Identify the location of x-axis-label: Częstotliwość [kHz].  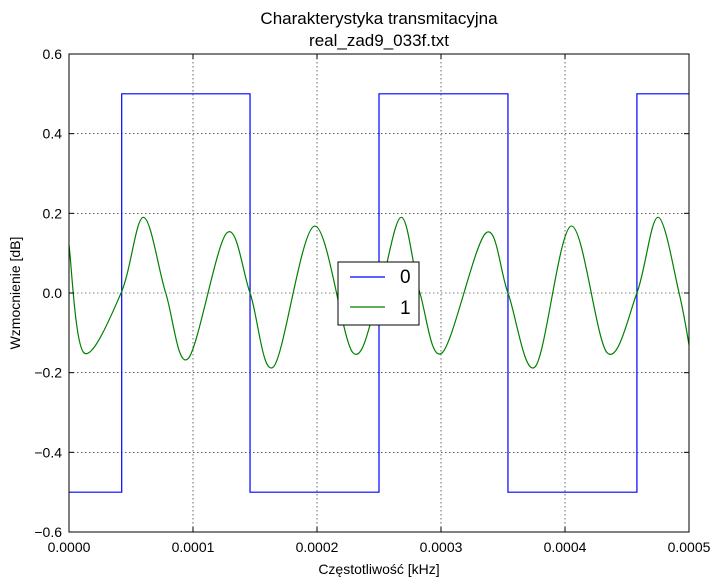
(378, 569).